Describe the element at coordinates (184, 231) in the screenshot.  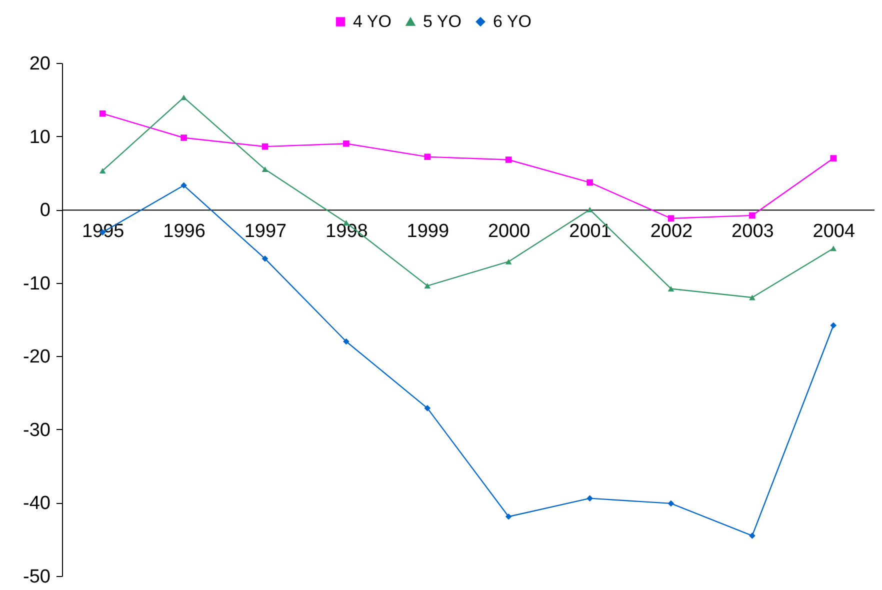
I see `x-tick-label: 1996` at that location.